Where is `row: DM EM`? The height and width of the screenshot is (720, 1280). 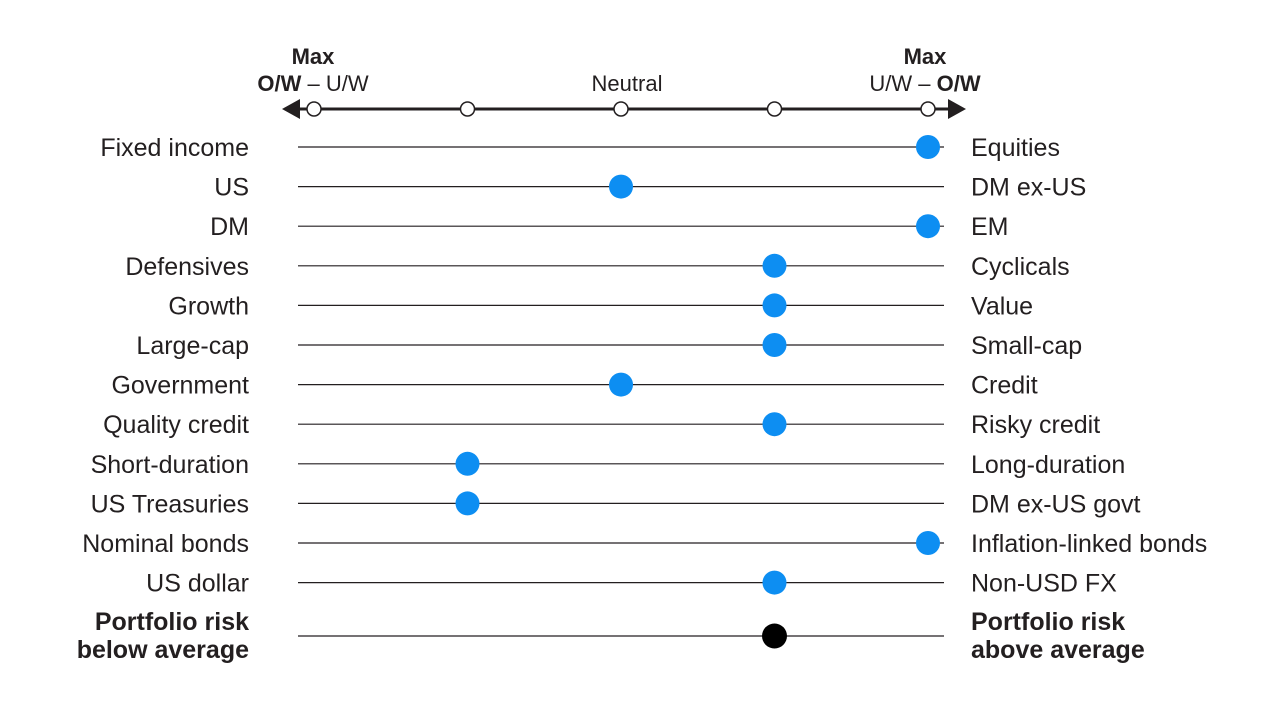
row: DM EM is located at coordinates (609, 227).